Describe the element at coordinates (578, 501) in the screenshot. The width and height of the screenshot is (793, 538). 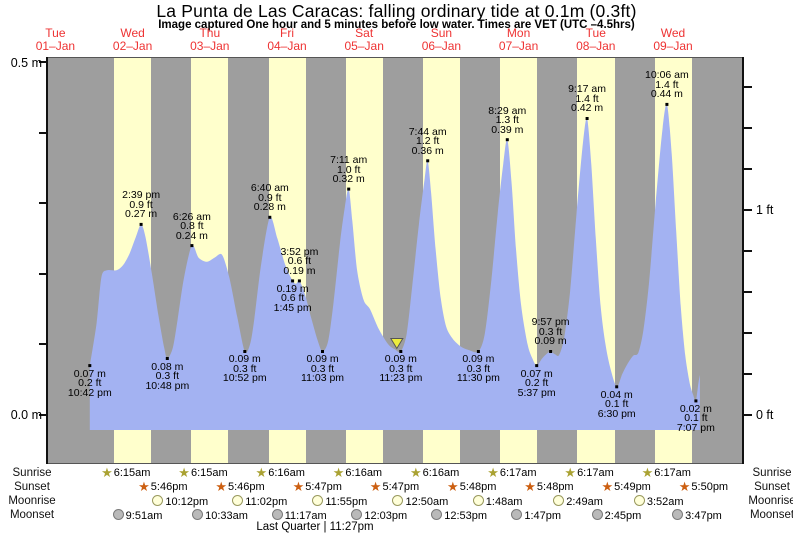
I see `moonrise-item: 2:49am` at that location.